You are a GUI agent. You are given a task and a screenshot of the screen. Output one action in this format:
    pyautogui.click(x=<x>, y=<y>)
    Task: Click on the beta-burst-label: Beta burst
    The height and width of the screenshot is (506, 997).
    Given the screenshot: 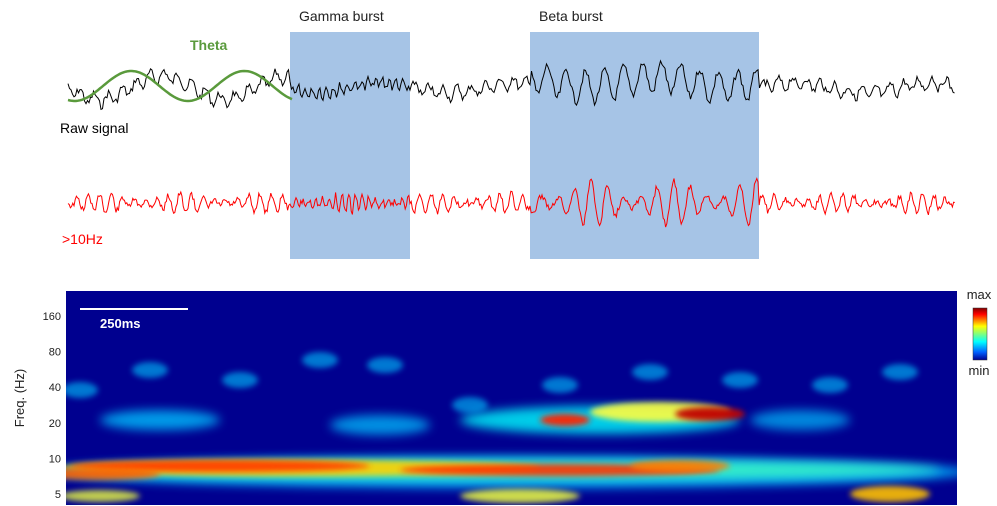 What is the action you would take?
    pyautogui.click(x=571, y=16)
    